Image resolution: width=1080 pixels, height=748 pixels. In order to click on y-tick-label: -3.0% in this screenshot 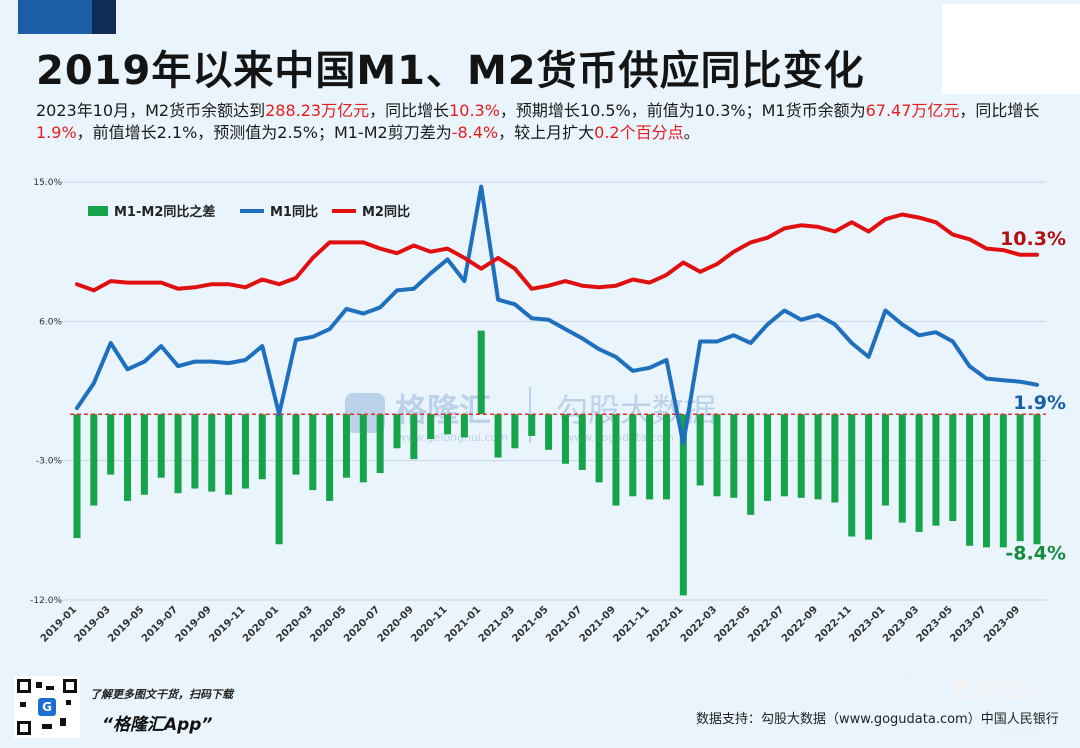, I will do `click(49, 462)`.